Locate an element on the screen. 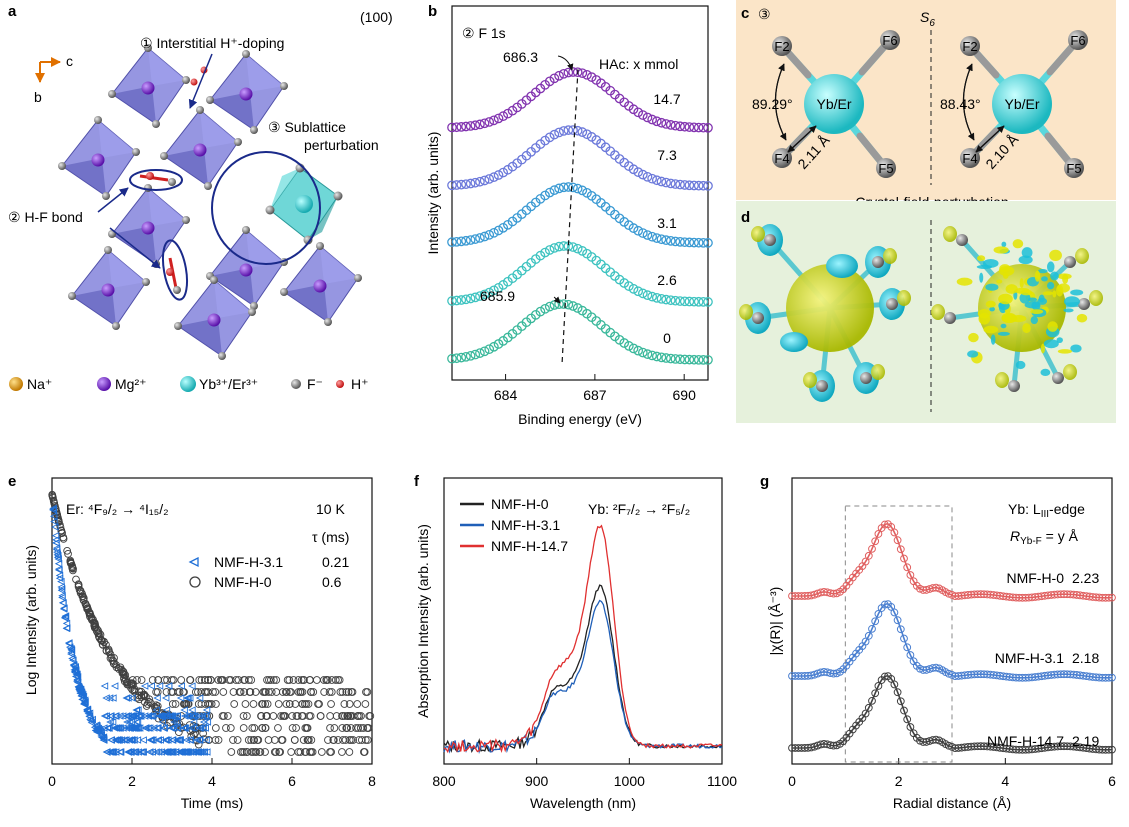 The height and width of the screenshot is (827, 1129). ion-legend: Na⁺ Mg²⁺ Yb³⁺/Er³⁺ F⁻ H⁺ is located at coordinates (189, 384).